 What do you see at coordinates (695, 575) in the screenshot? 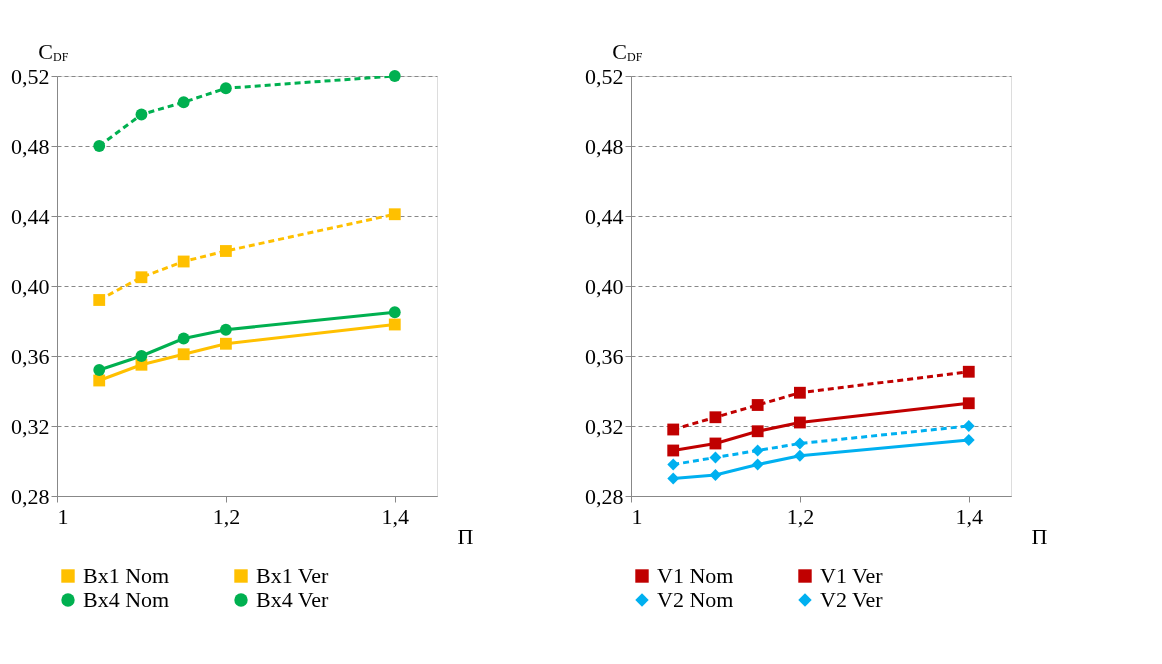
I see `legend-label: V1 Nom` at bounding box center [695, 575].